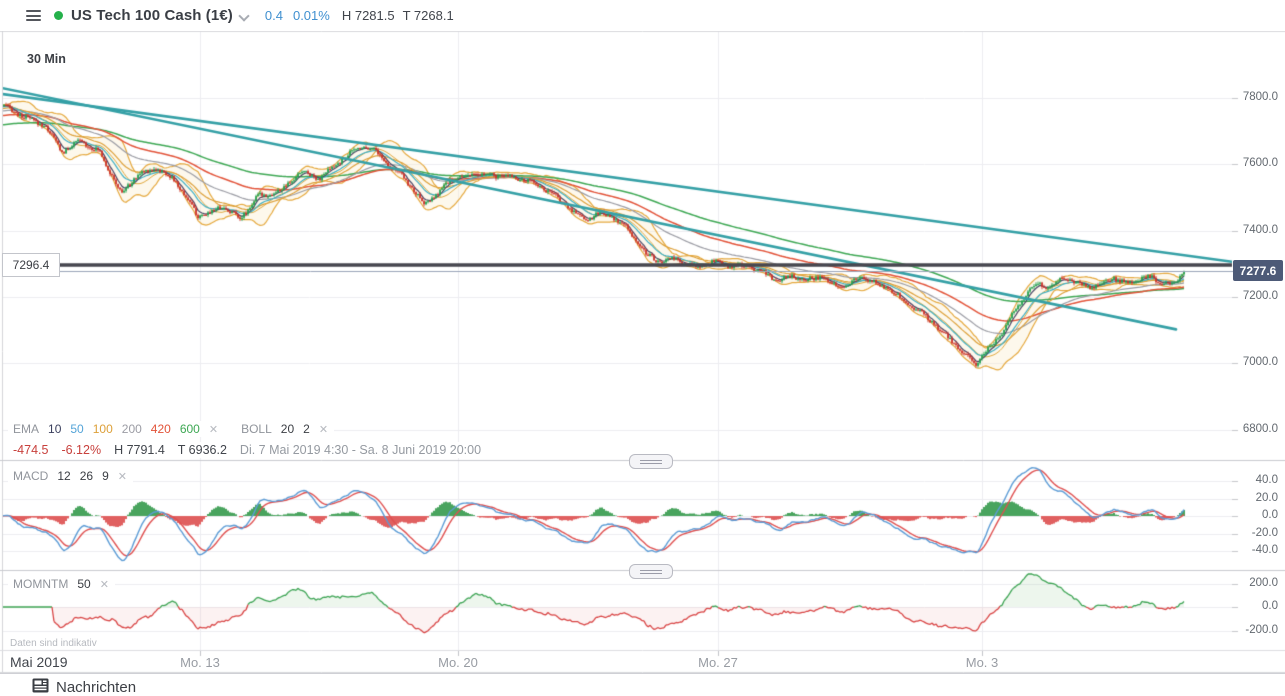 The width and height of the screenshot is (1285, 696). I want to click on ema-boll-legend: EMA 10 50 100 200 420 600 ✕ BOLL 20 2 ✕, so click(171, 429).